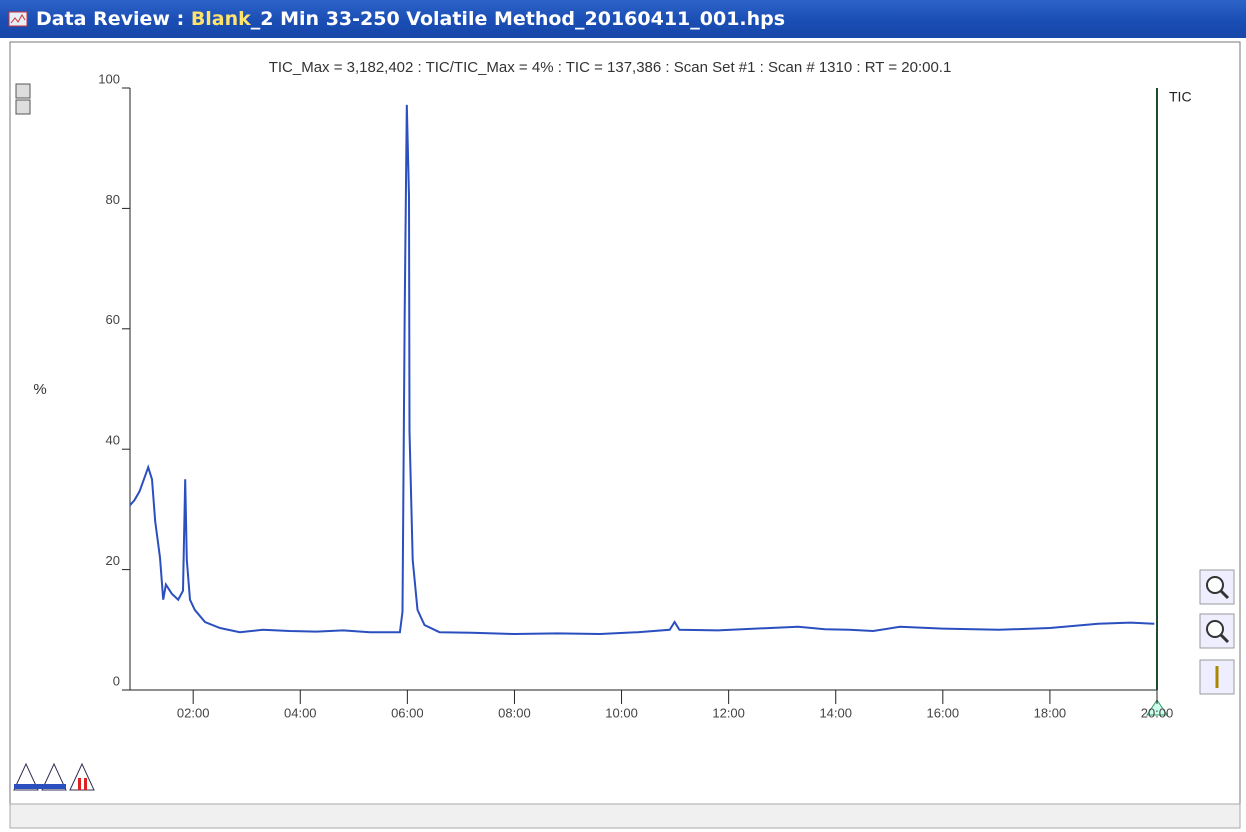 This screenshot has height=832, width=1246. What do you see at coordinates (514, 712) in the screenshot?
I see `x-tick-label: 08:00` at bounding box center [514, 712].